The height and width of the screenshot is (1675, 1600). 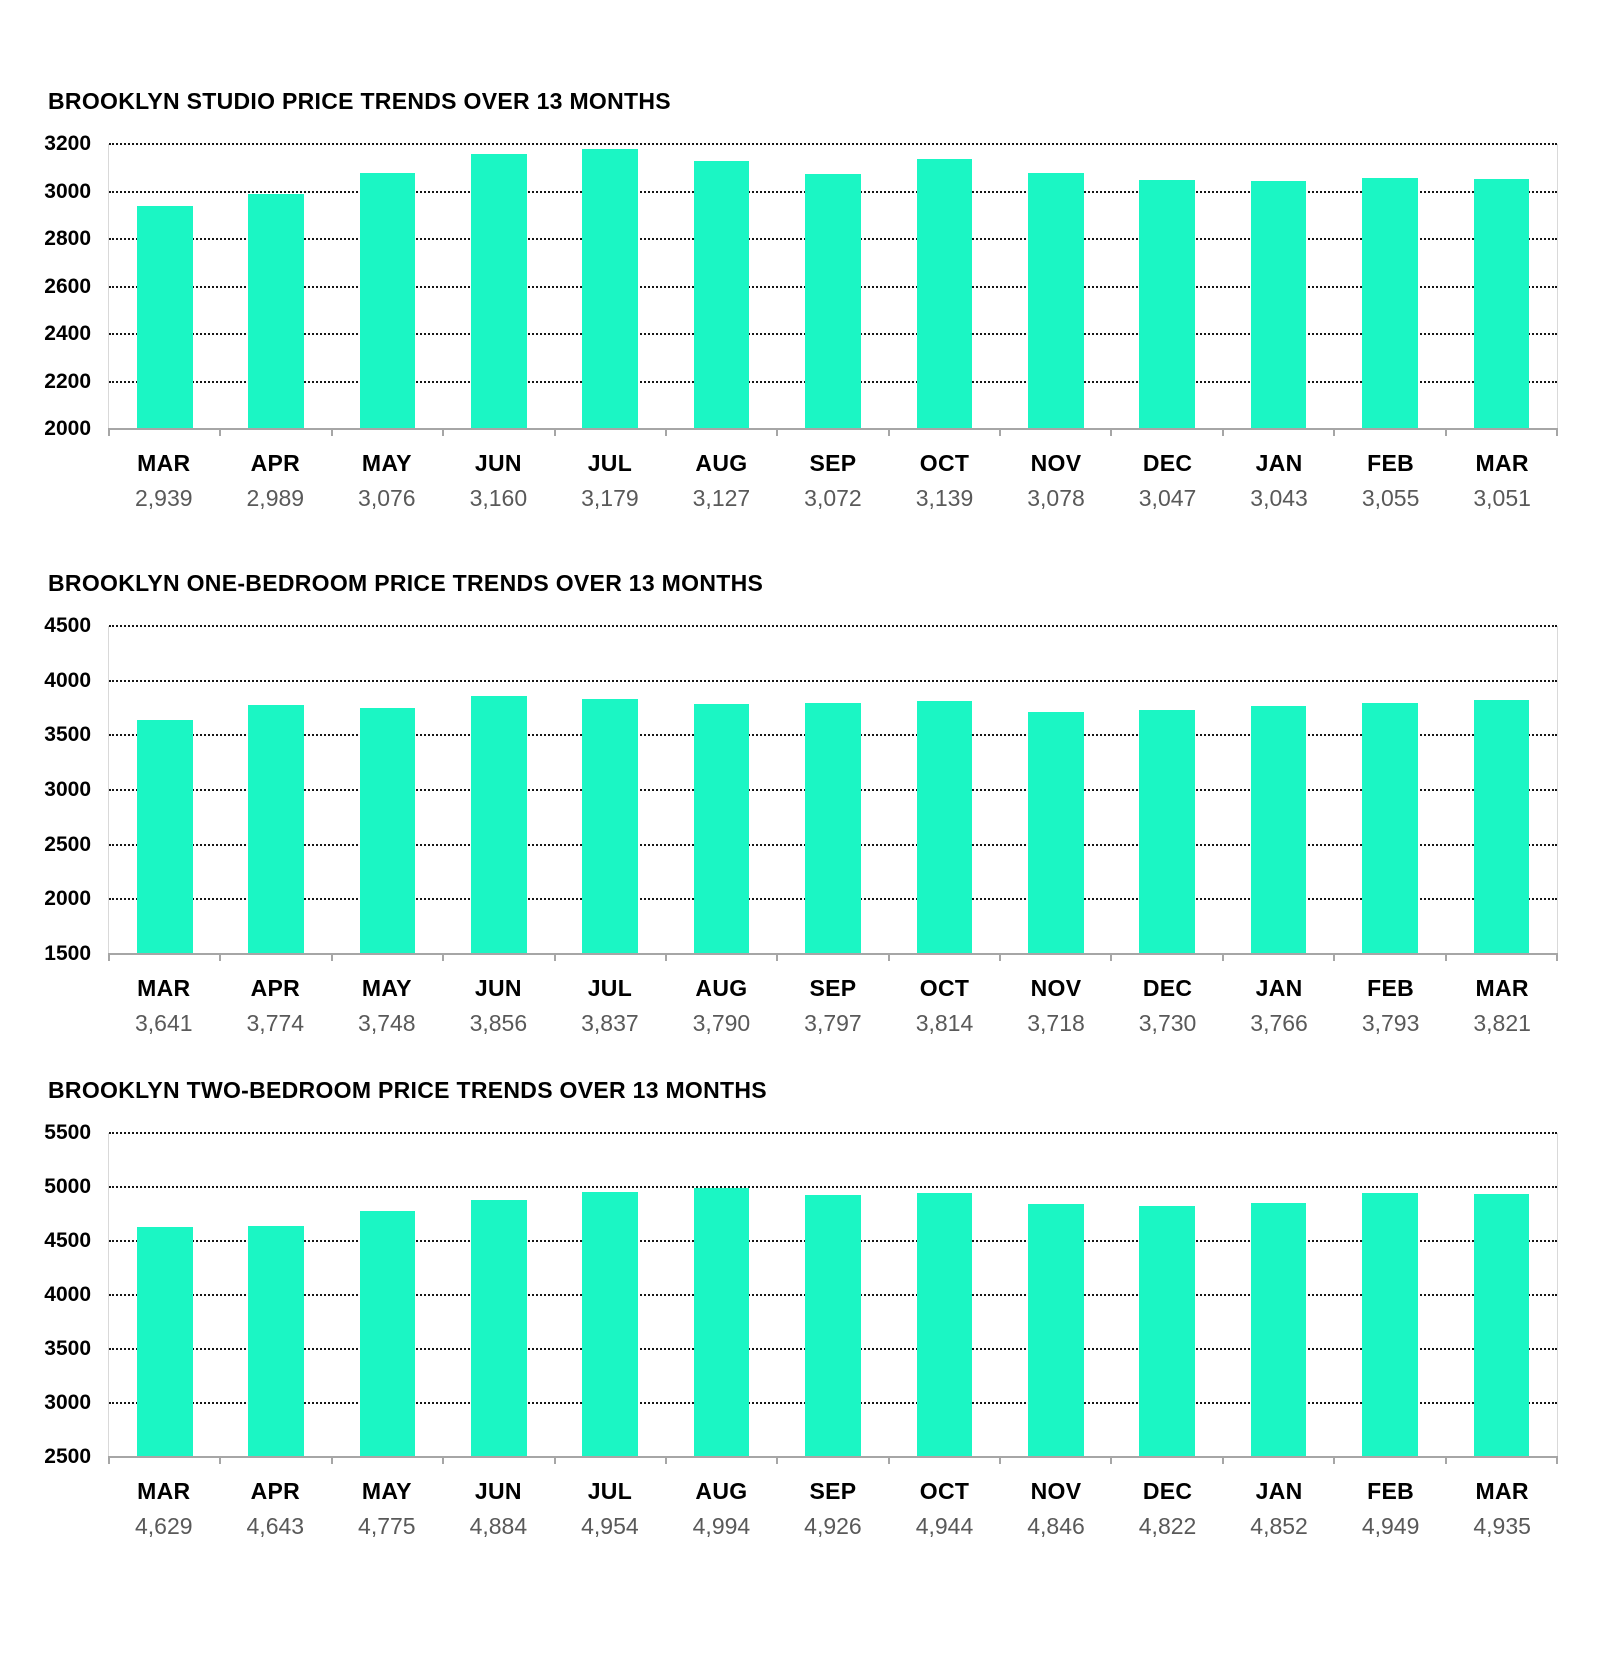 I want to click on x-axis-value-label: 4,926, so click(x=833, y=1526).